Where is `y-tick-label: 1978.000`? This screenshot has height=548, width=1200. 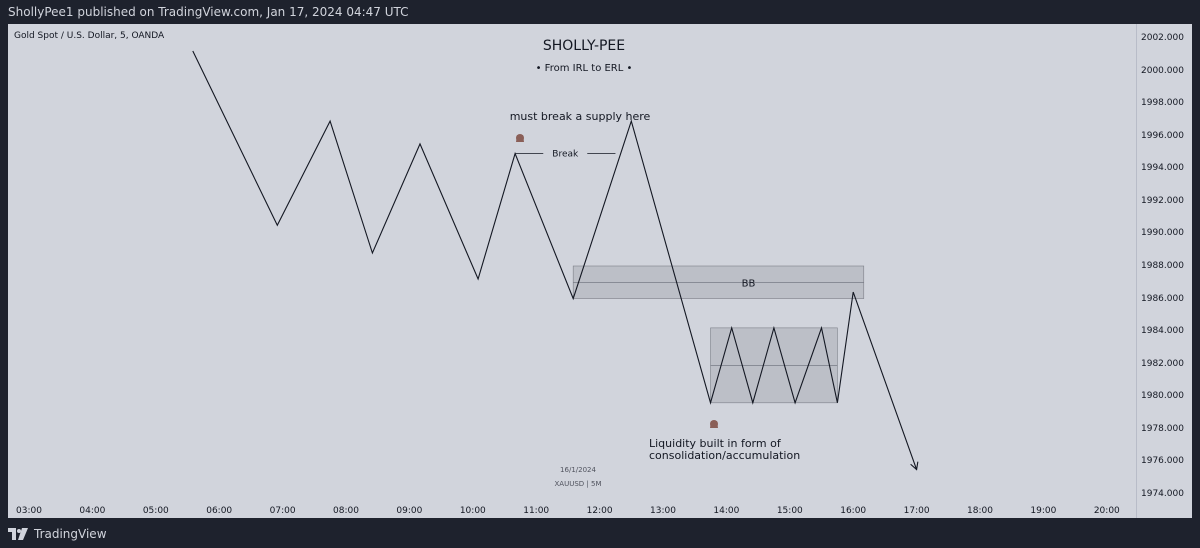
y-tick-label: 1978.000 is located at coordinates (1162, 428).